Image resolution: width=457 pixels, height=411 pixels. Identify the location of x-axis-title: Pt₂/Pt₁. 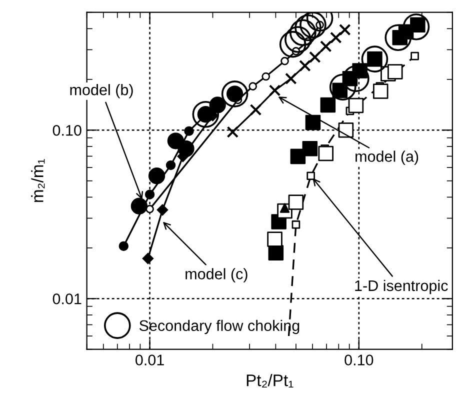
(270, 381).